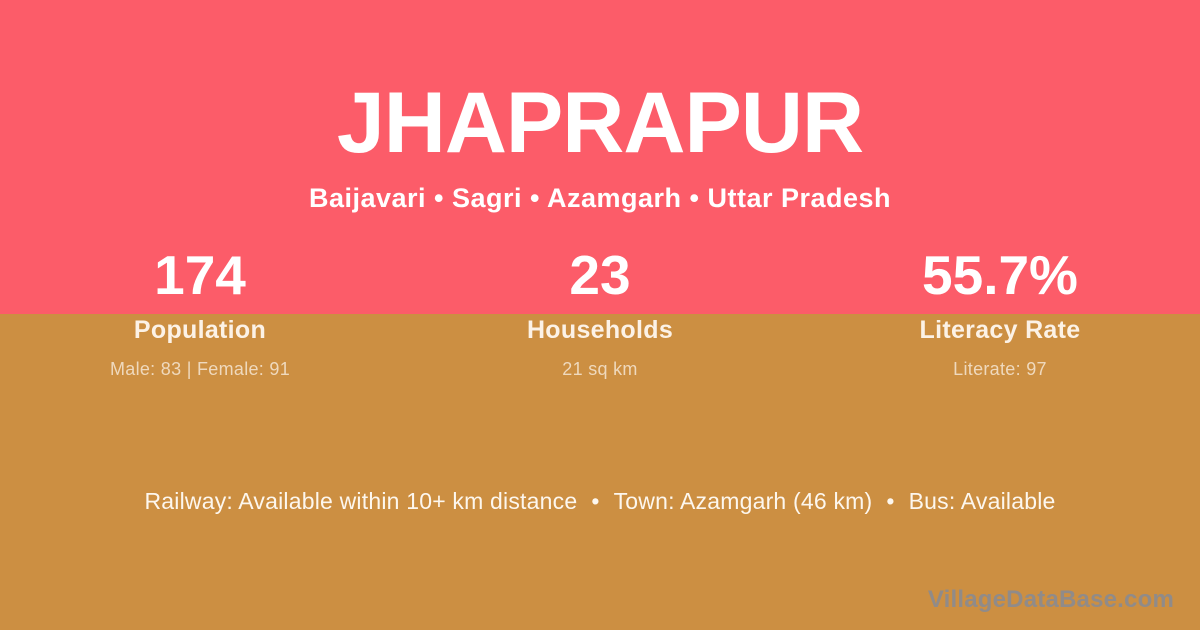  I want to click on stat-population: 174 Population Male: 83 | Female: 91, so click(200, 309).